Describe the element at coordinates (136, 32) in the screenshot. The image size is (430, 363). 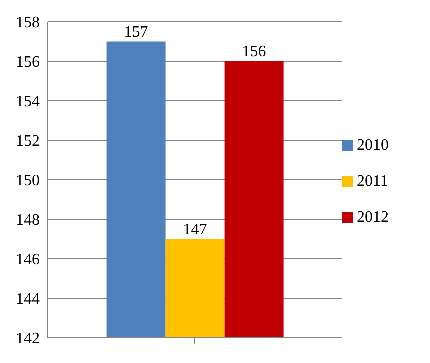
I see `data-label: 157` at that location.